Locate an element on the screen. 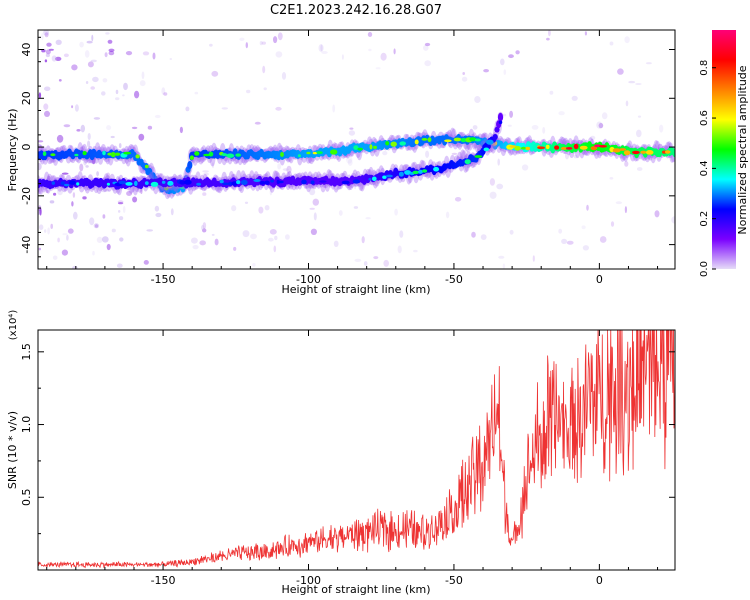 This screenshot has width=750, height=600. snr-ylabel: SNR (10 * v/v) is located at coordinates (12, 450).